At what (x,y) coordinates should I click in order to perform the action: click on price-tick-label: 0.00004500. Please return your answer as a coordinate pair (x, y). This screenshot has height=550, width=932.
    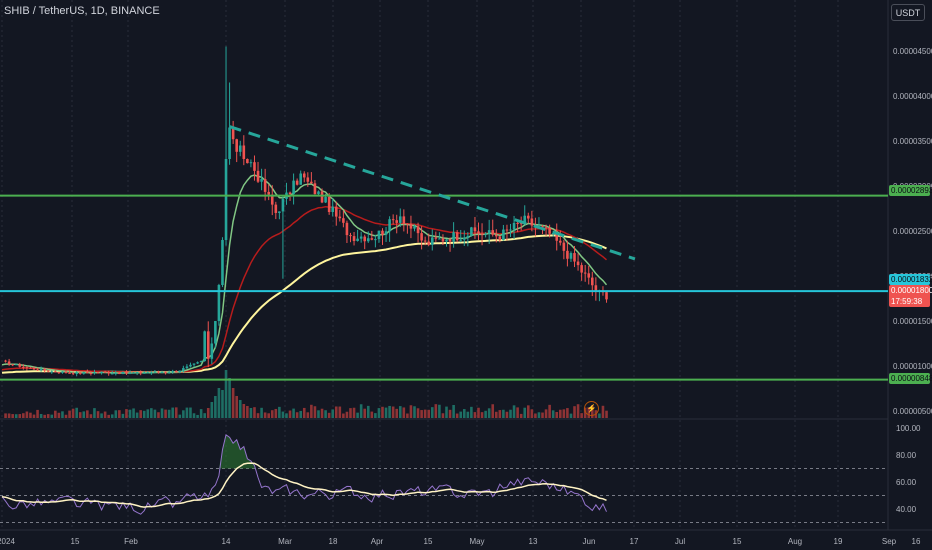
    Looking at the image, I should click on (912, 51).